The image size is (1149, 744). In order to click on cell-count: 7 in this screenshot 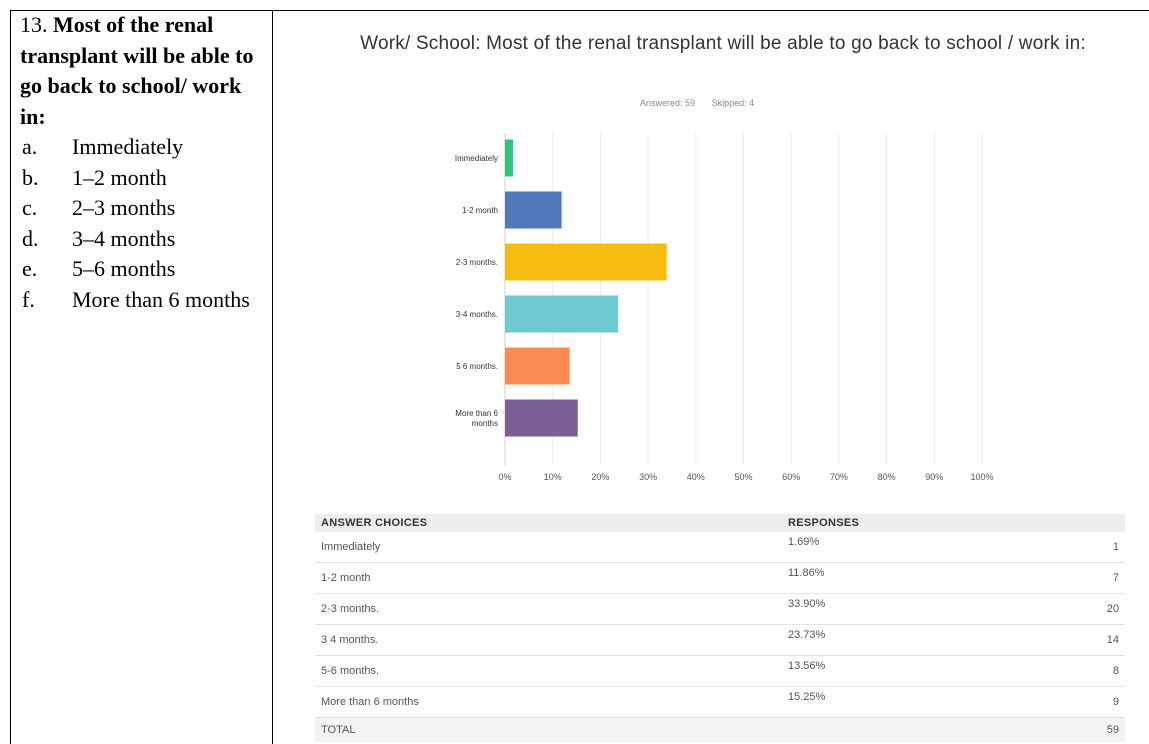, I will do `click(1068, 578)`.